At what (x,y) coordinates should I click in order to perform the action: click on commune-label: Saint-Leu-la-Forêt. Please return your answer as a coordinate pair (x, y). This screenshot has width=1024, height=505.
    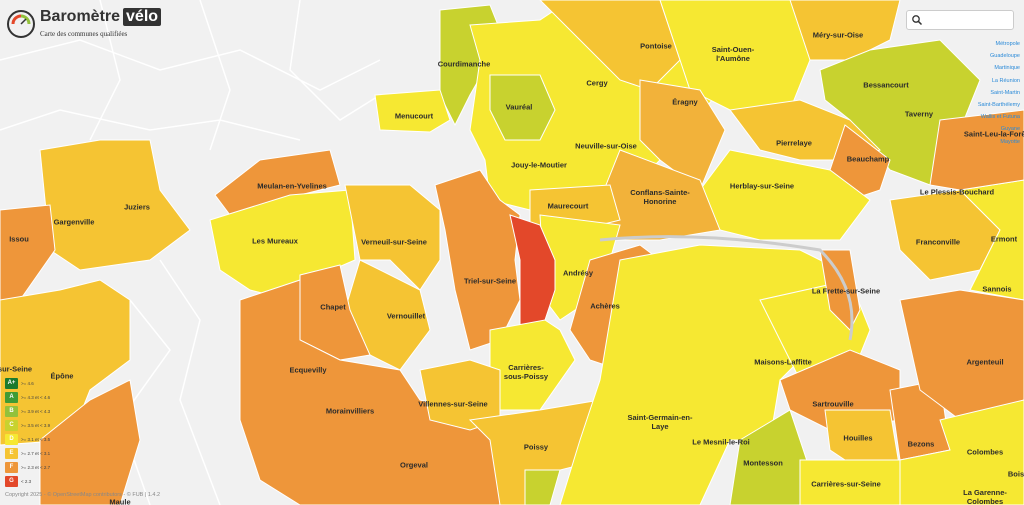
    Looking at the image, I should click on (993, 134).